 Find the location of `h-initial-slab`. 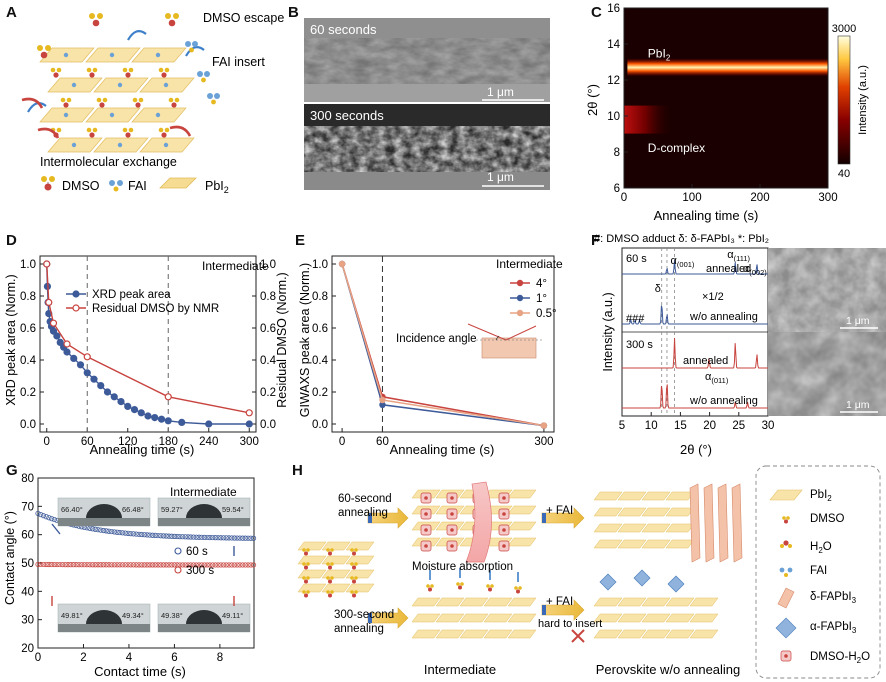

h-initial-slab is located at coordinates (360, 574).